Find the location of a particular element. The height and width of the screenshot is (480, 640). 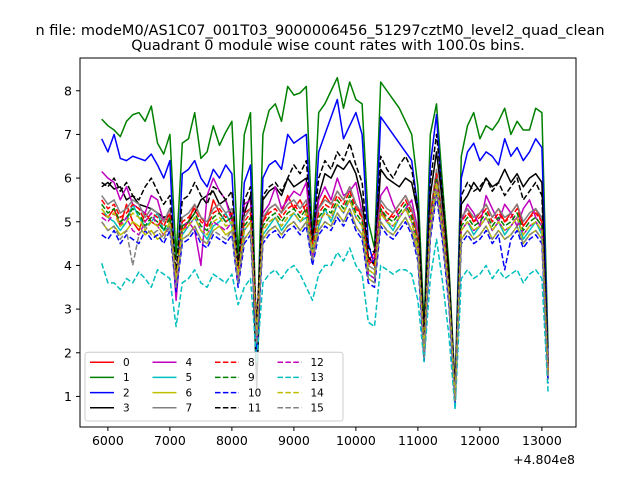

legend-label-14: 14 is located at coordinates (318, 393).